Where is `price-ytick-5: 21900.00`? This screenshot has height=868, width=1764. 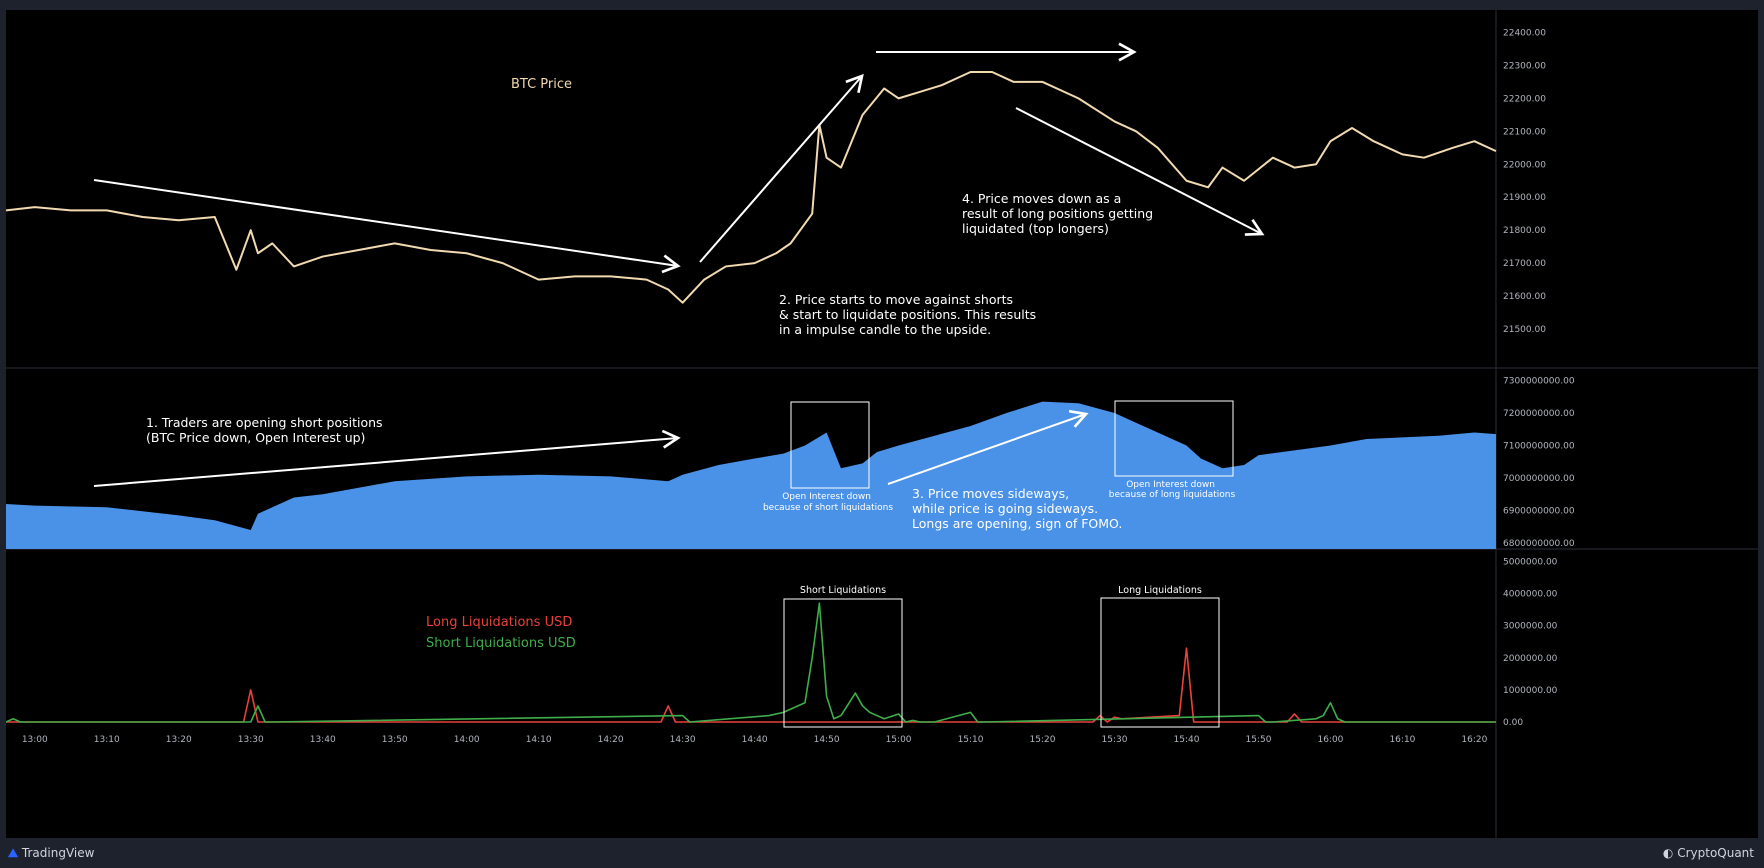
price-ytick-5: 21900.00 is located at coordinates (1524, 198).